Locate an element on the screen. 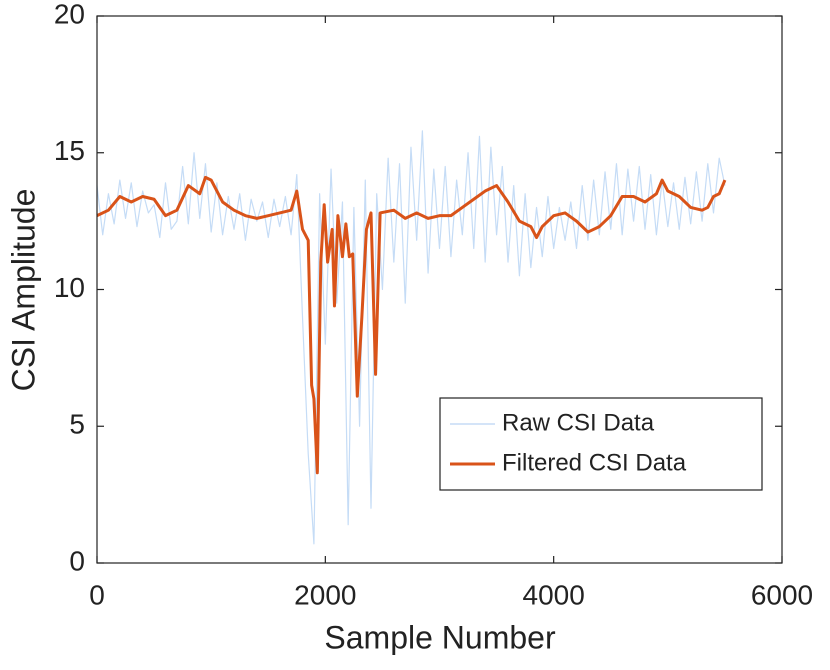 The image size is (830, 670). x-axis-label: Sample Number is located at coordinates (440, 637).